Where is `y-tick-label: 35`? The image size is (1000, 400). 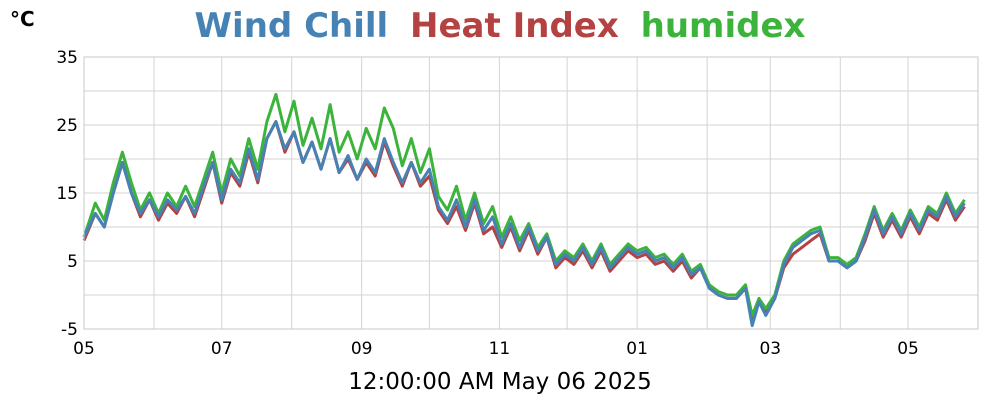 y-tick-label: 35 is located at coordinates (67, 58).